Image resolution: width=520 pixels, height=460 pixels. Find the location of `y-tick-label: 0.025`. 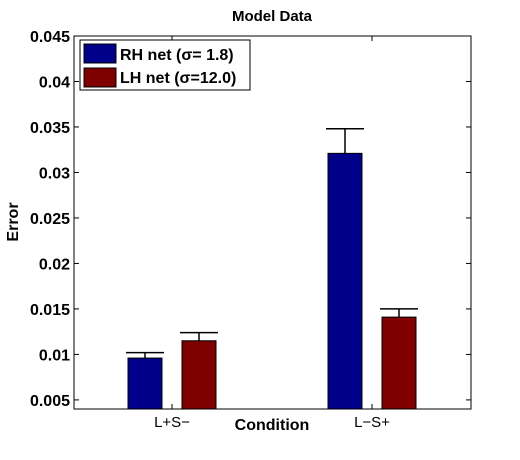

y-tick-label: 0.025 is located at coordinates (50, 219).